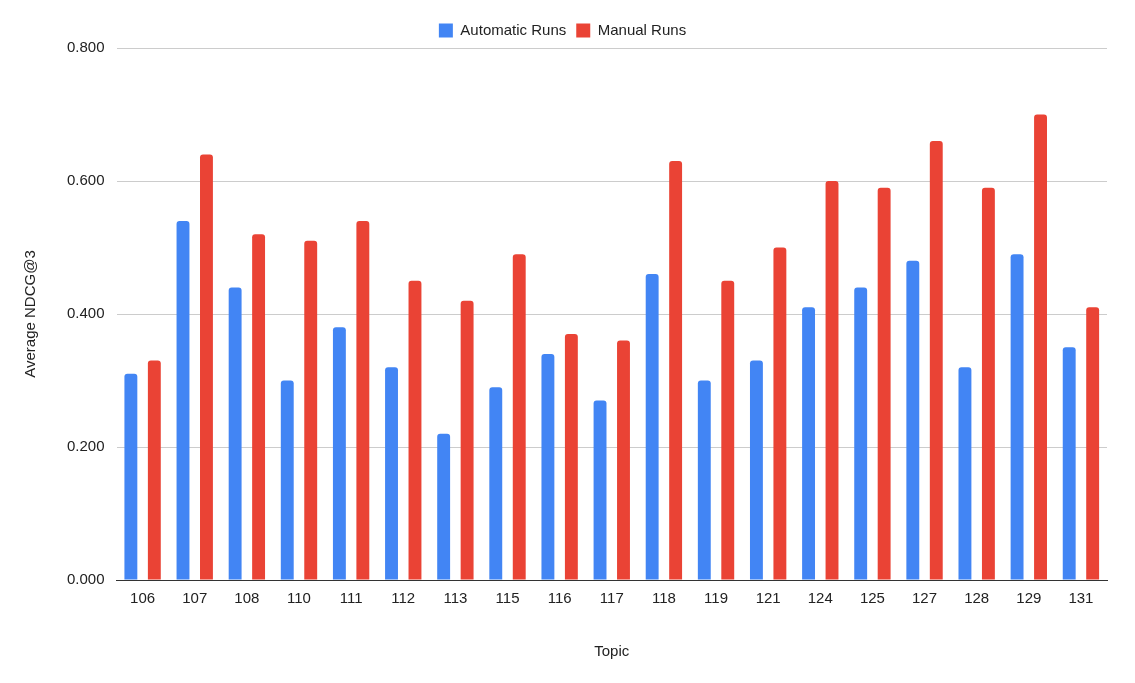 The width and height of the screenshot is (1135, 683). What do you see at coordinates (351, 598) in the screenshot?
I see `x-tick-label: 111` at bounding box center [351, 598].